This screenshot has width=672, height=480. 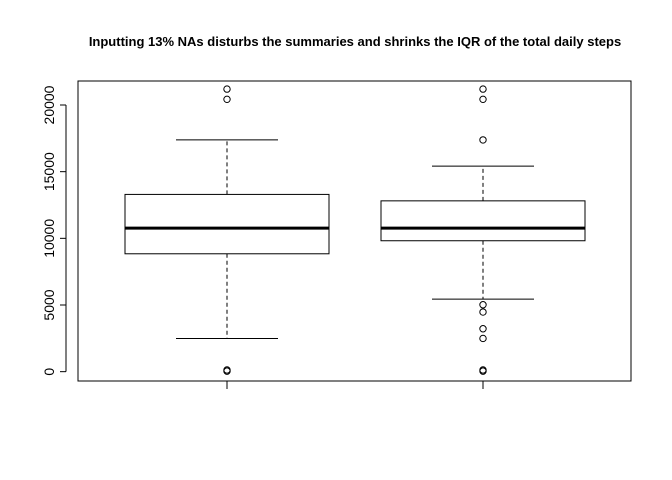 What do you see at coordinates (49, 372) in the screenshot?
I see `y-tick-label: 0` at bounding box center [49, 372].